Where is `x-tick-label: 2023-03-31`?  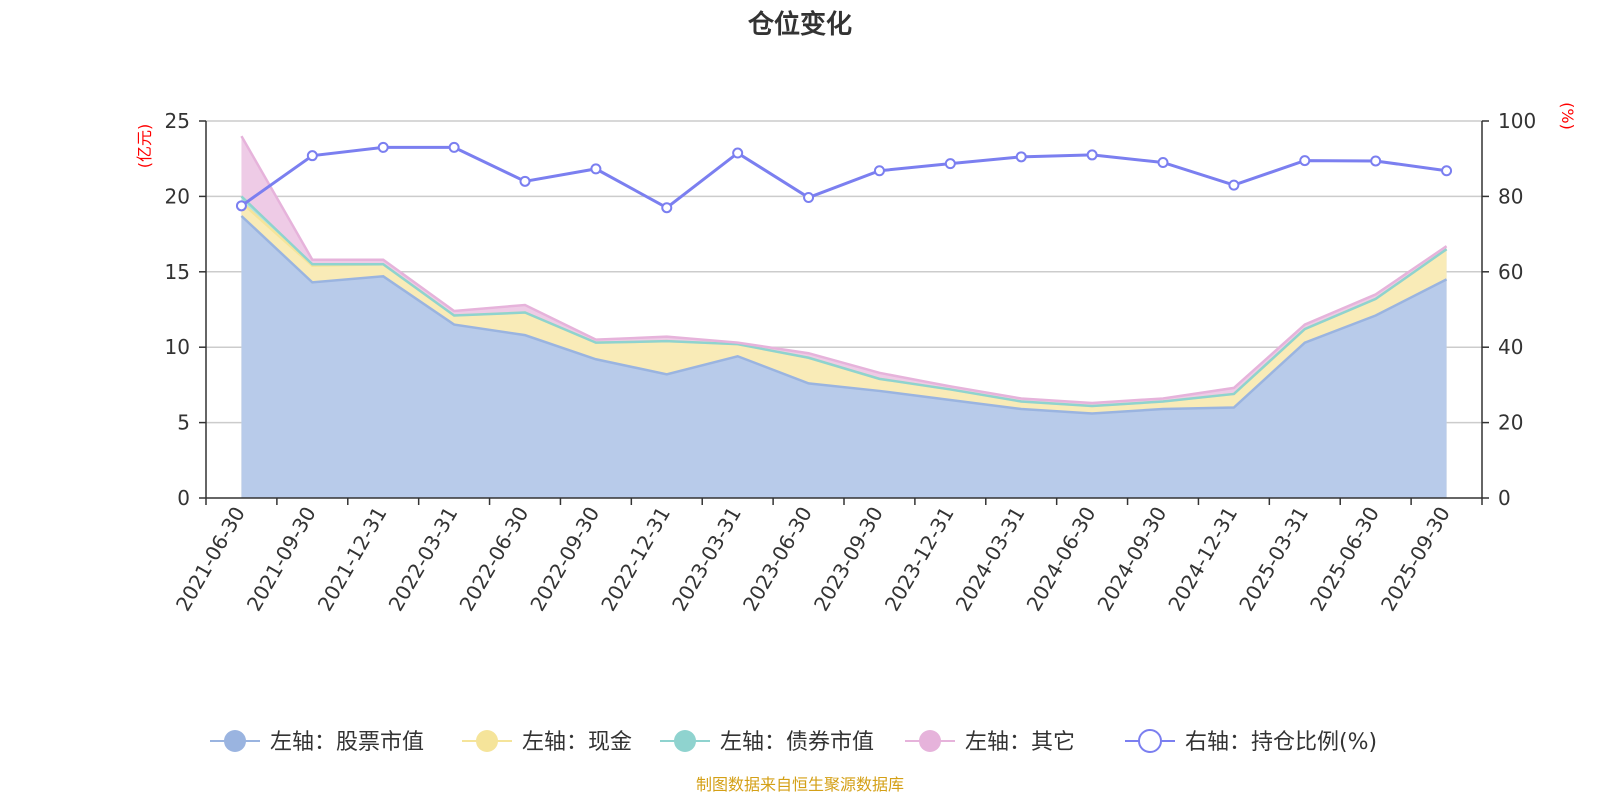 x-tick-label: 2023-03-31 is located at coordinates (706, 559).